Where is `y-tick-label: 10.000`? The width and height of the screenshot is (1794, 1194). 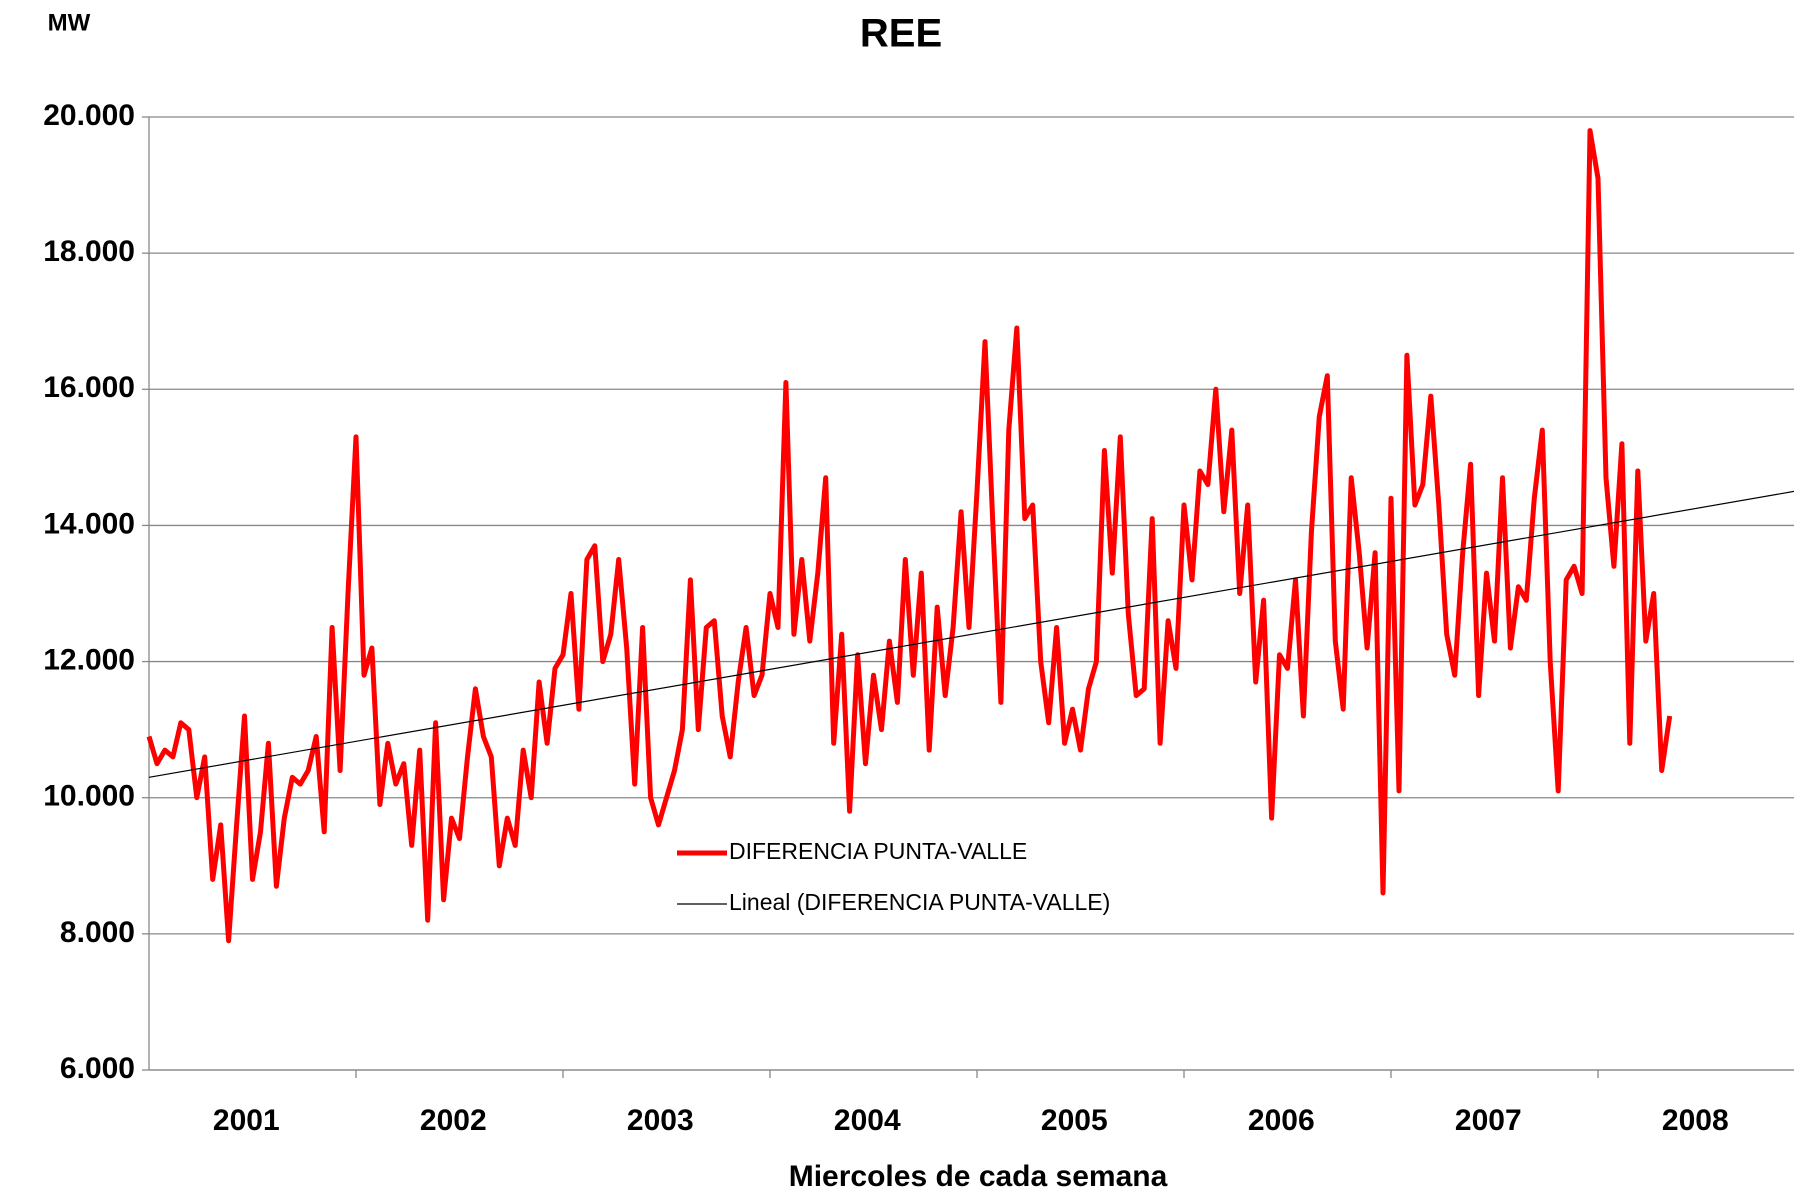
y-tick-label: 10.000 is located at coordinates (89, 796).